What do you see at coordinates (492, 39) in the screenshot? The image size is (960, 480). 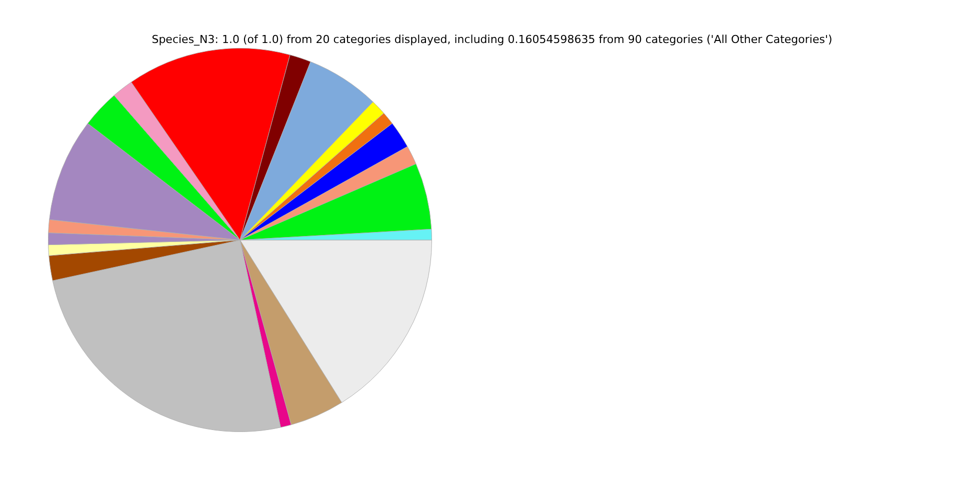 I see `text: Species_N3: 1.0 (of 1.0) from 20 categories displayed, including 0.16054598635 from 90 categories ('All Other Categories')` at bounding box center [492, 39].